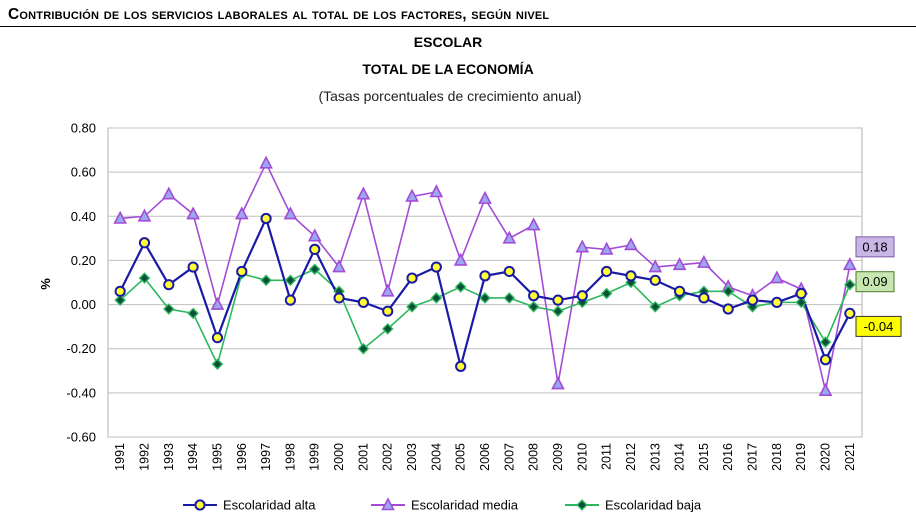 Image resolution: width=916 pixels, height=520 pixels. Describe the element at coordinates (83, 172) in the screenshot. I see `y-tick-label: 0.60` at that location.